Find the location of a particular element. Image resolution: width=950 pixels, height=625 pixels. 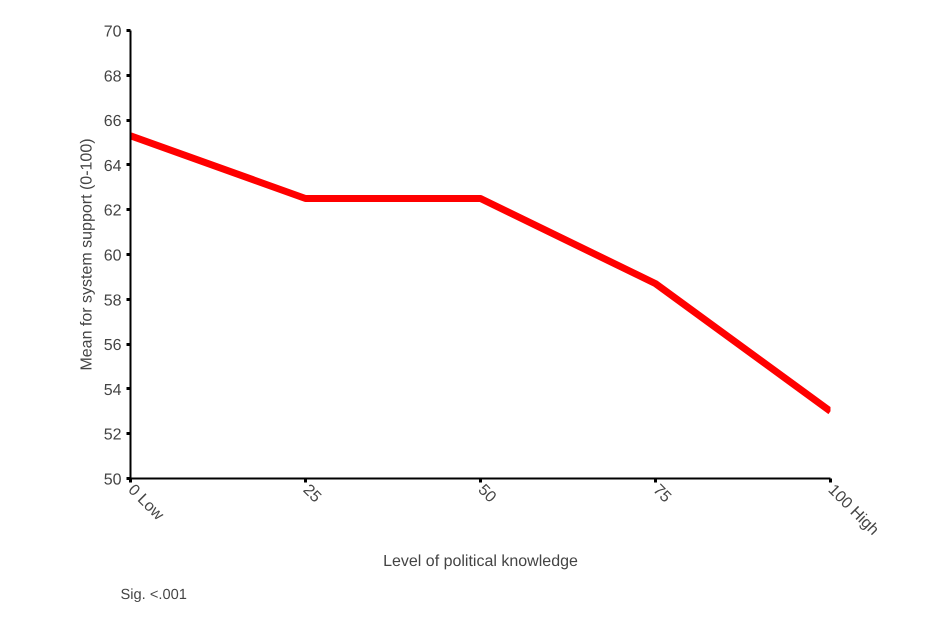

y-tick-label: 66 is located at coordinates (113, 121).